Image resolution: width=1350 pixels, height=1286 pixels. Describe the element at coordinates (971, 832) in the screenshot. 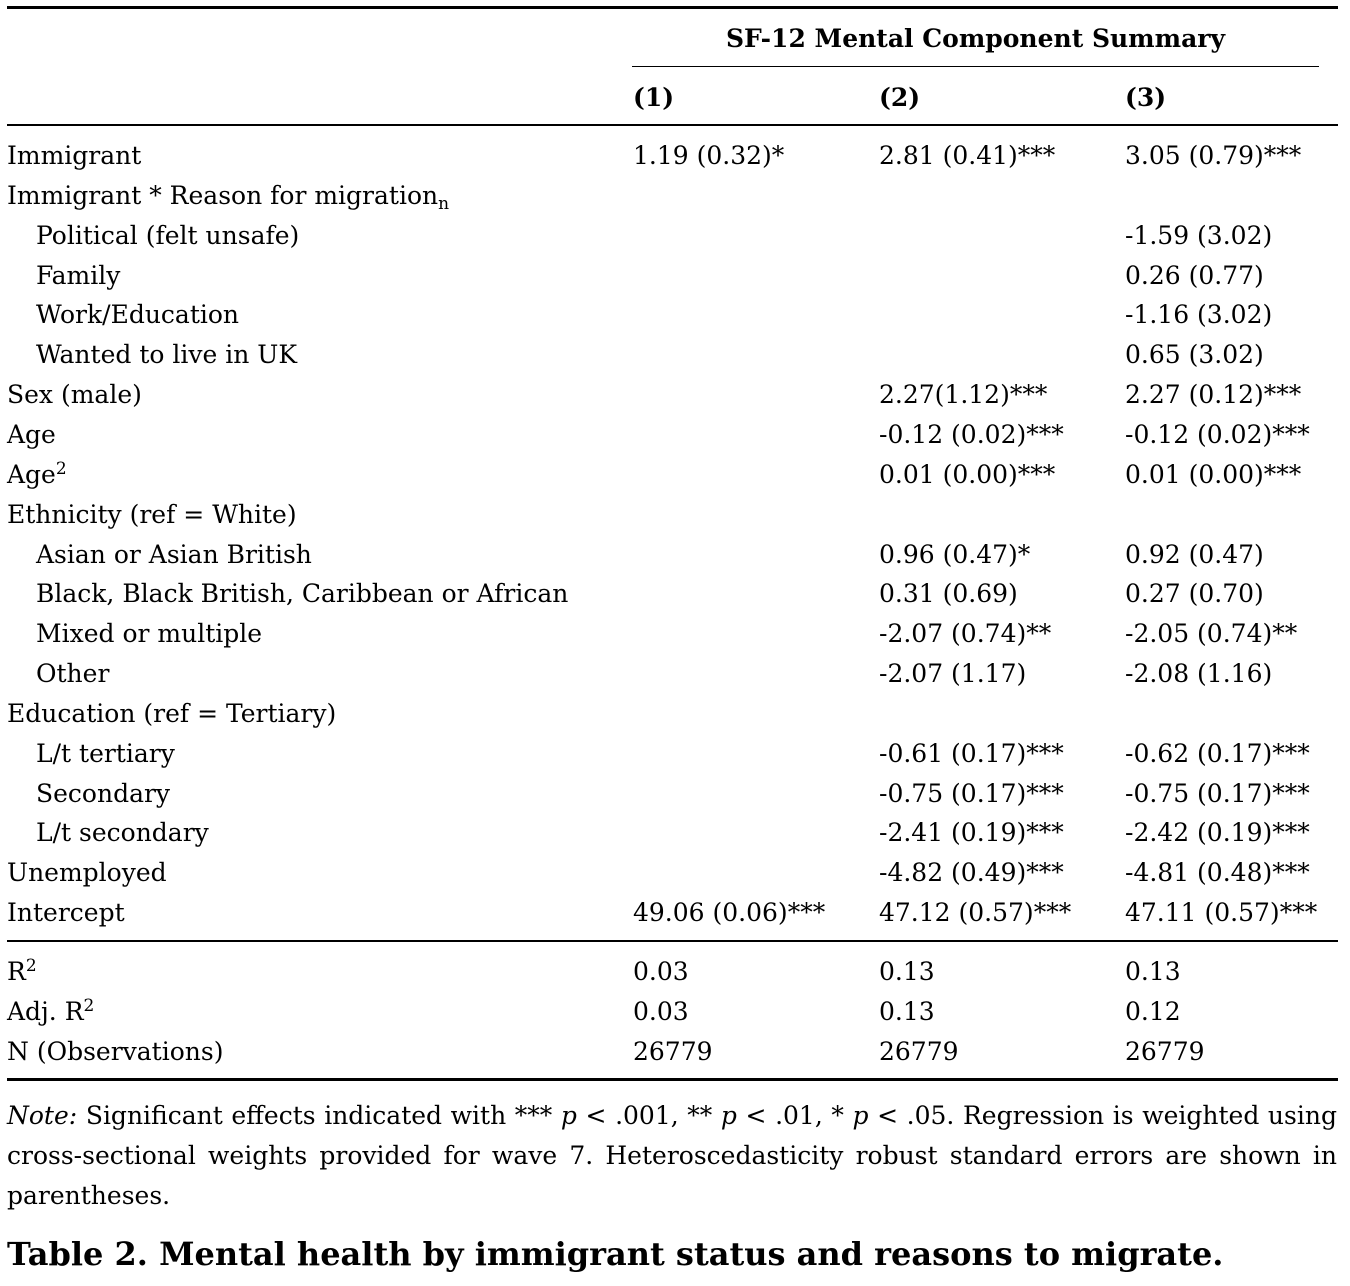

I see `coefficient-cell: -2.41 (0.19)***` at that location.